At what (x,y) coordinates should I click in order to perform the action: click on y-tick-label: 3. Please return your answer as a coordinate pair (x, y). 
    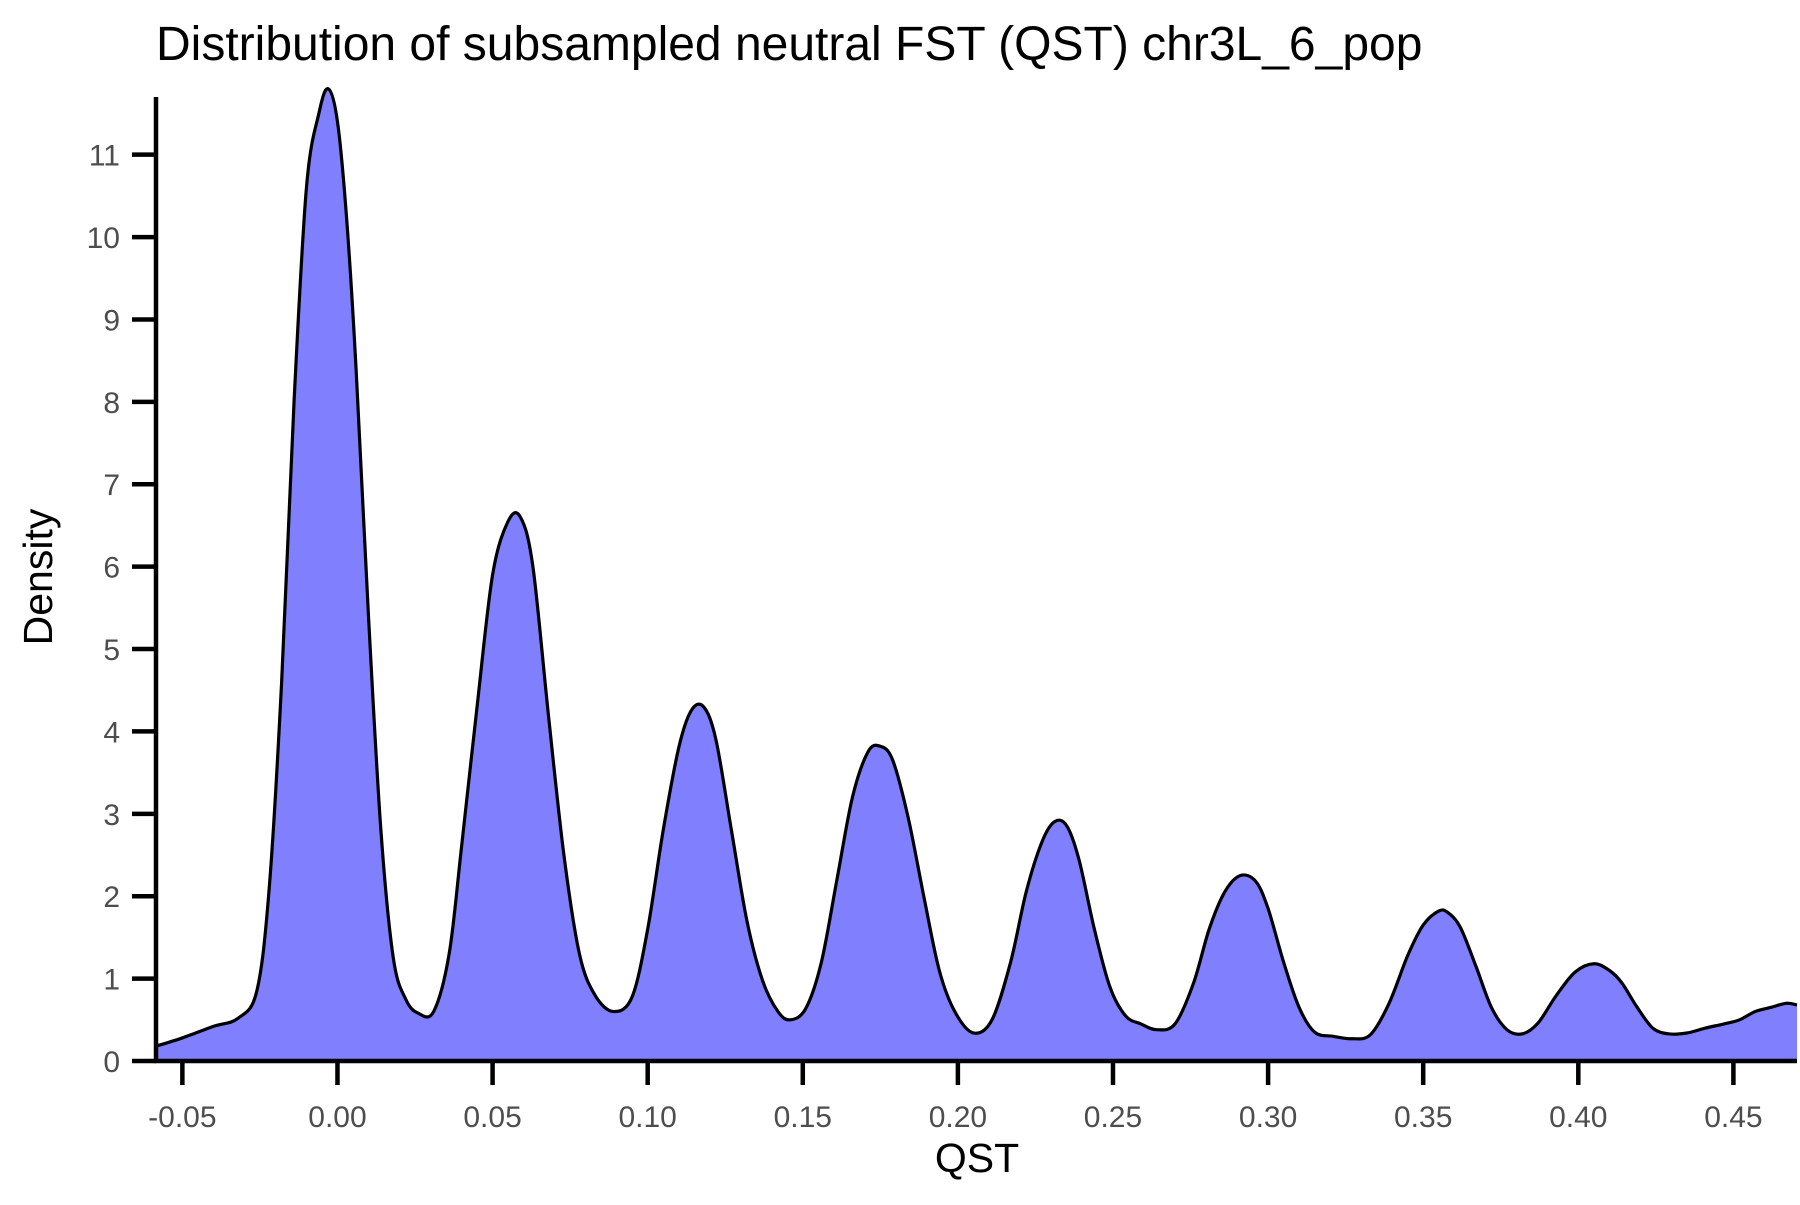
    Looking at the image, I should click on (111, 815).